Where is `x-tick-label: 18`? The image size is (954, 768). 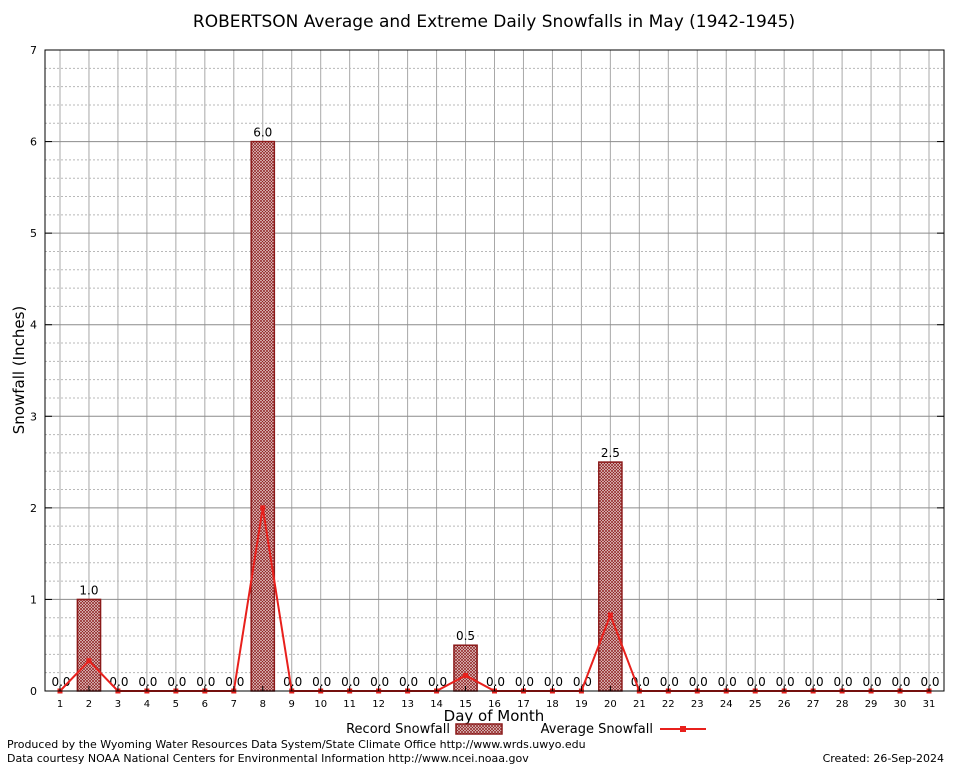
x-tick-label: 18 is located at coordinates (552, 704).